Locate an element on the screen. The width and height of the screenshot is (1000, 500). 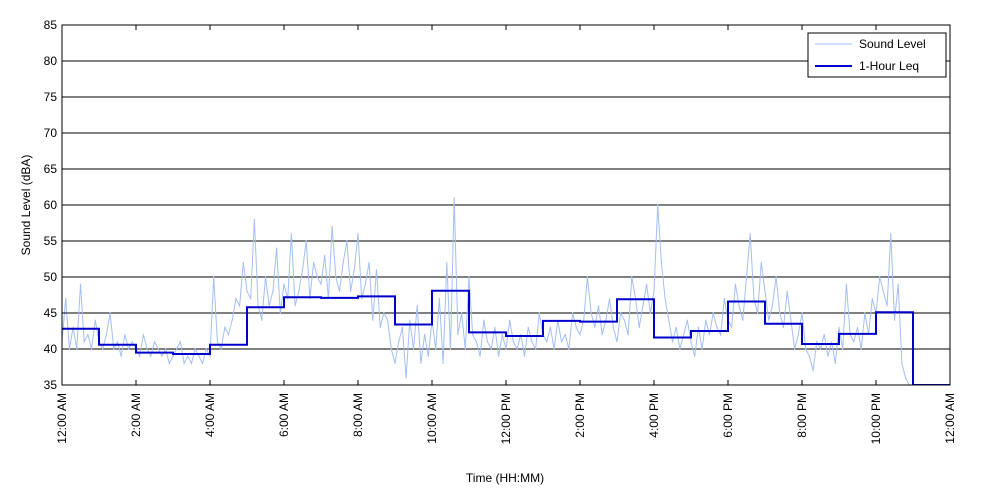
x-tick-label-9: 6:00 PM is located at coordinates (728, 415).